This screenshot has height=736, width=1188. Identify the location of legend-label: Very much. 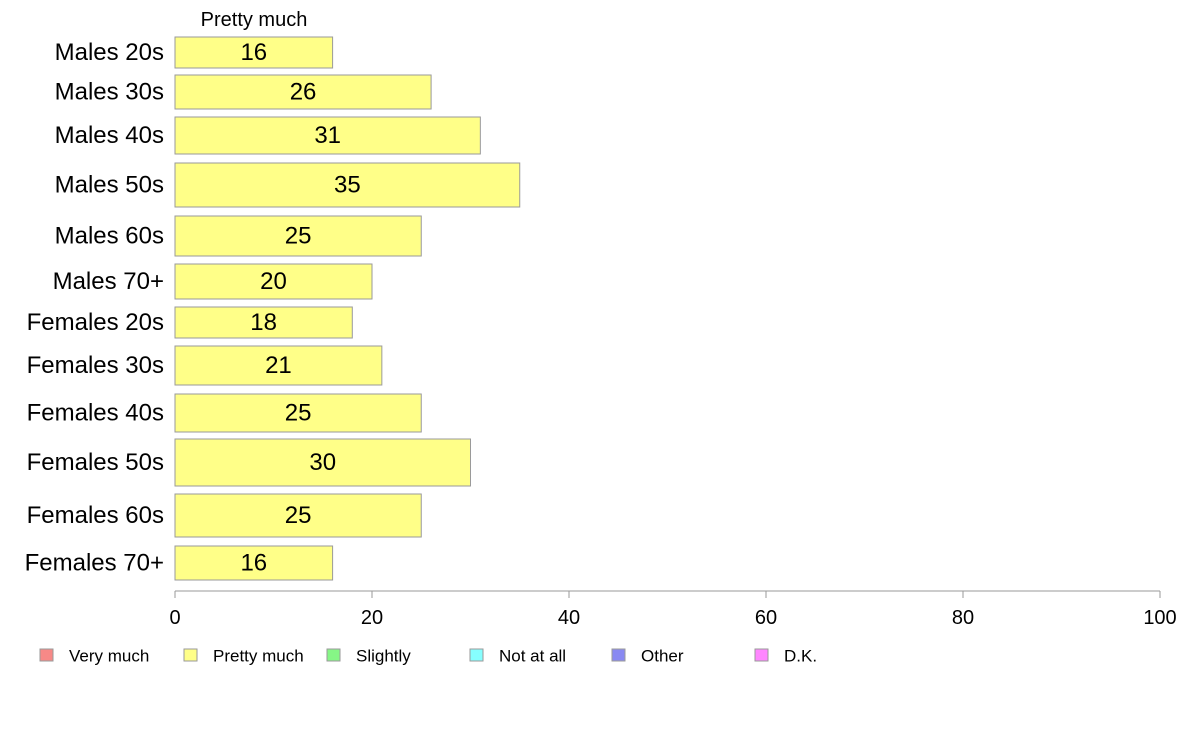
(109, 656).